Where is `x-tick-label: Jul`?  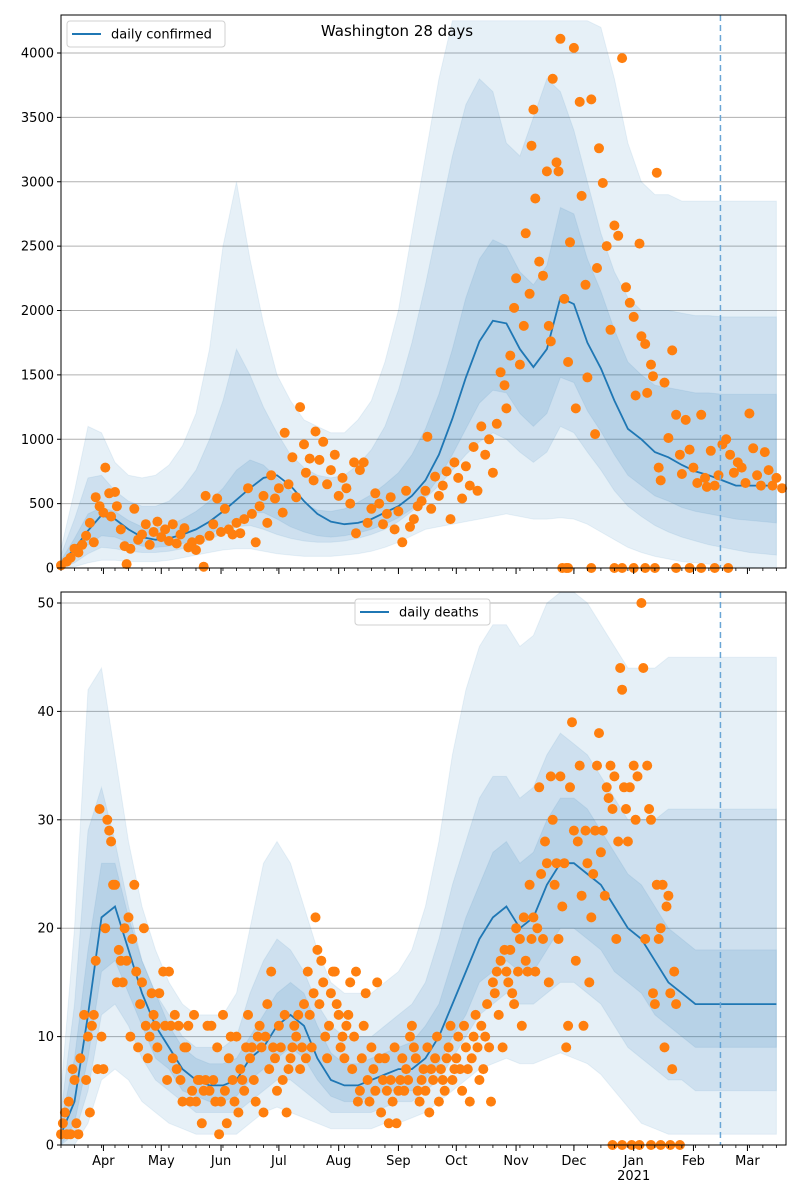
x-tick-label: Jul is located at coordinates (278, 1161).